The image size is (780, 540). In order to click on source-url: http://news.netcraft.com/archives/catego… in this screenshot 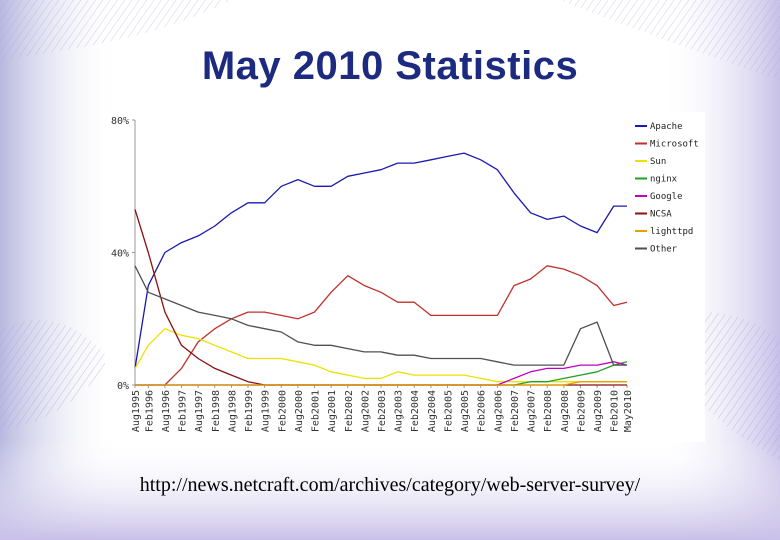, I will do `click(390, 485)`.